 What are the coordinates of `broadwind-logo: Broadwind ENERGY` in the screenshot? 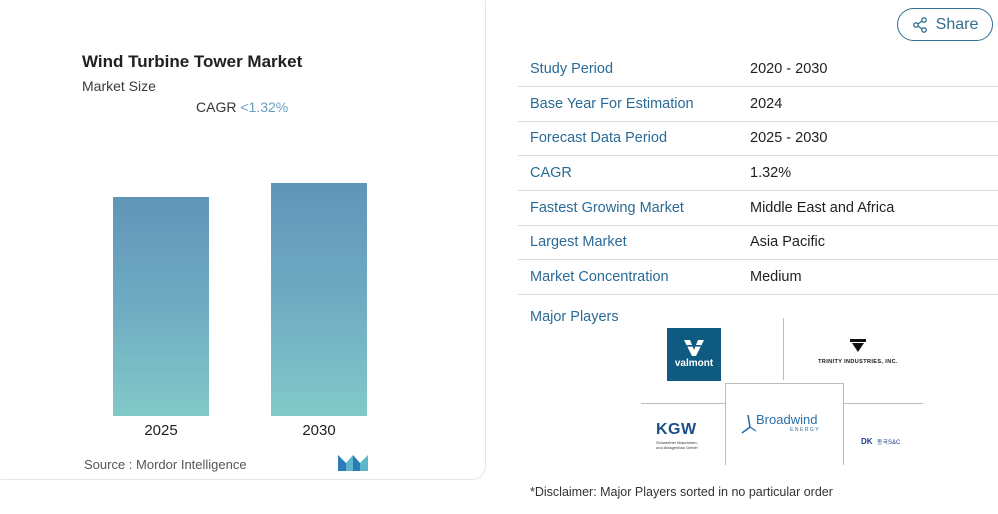 It's located at (786, 425).